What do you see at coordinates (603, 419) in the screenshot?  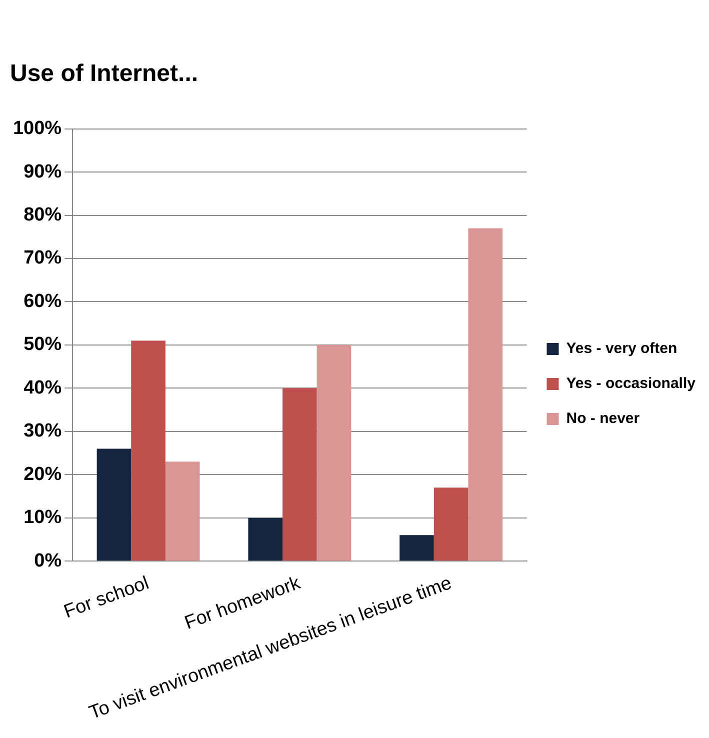 I see `legend-label: No - never` at bounding box center [603, 419].